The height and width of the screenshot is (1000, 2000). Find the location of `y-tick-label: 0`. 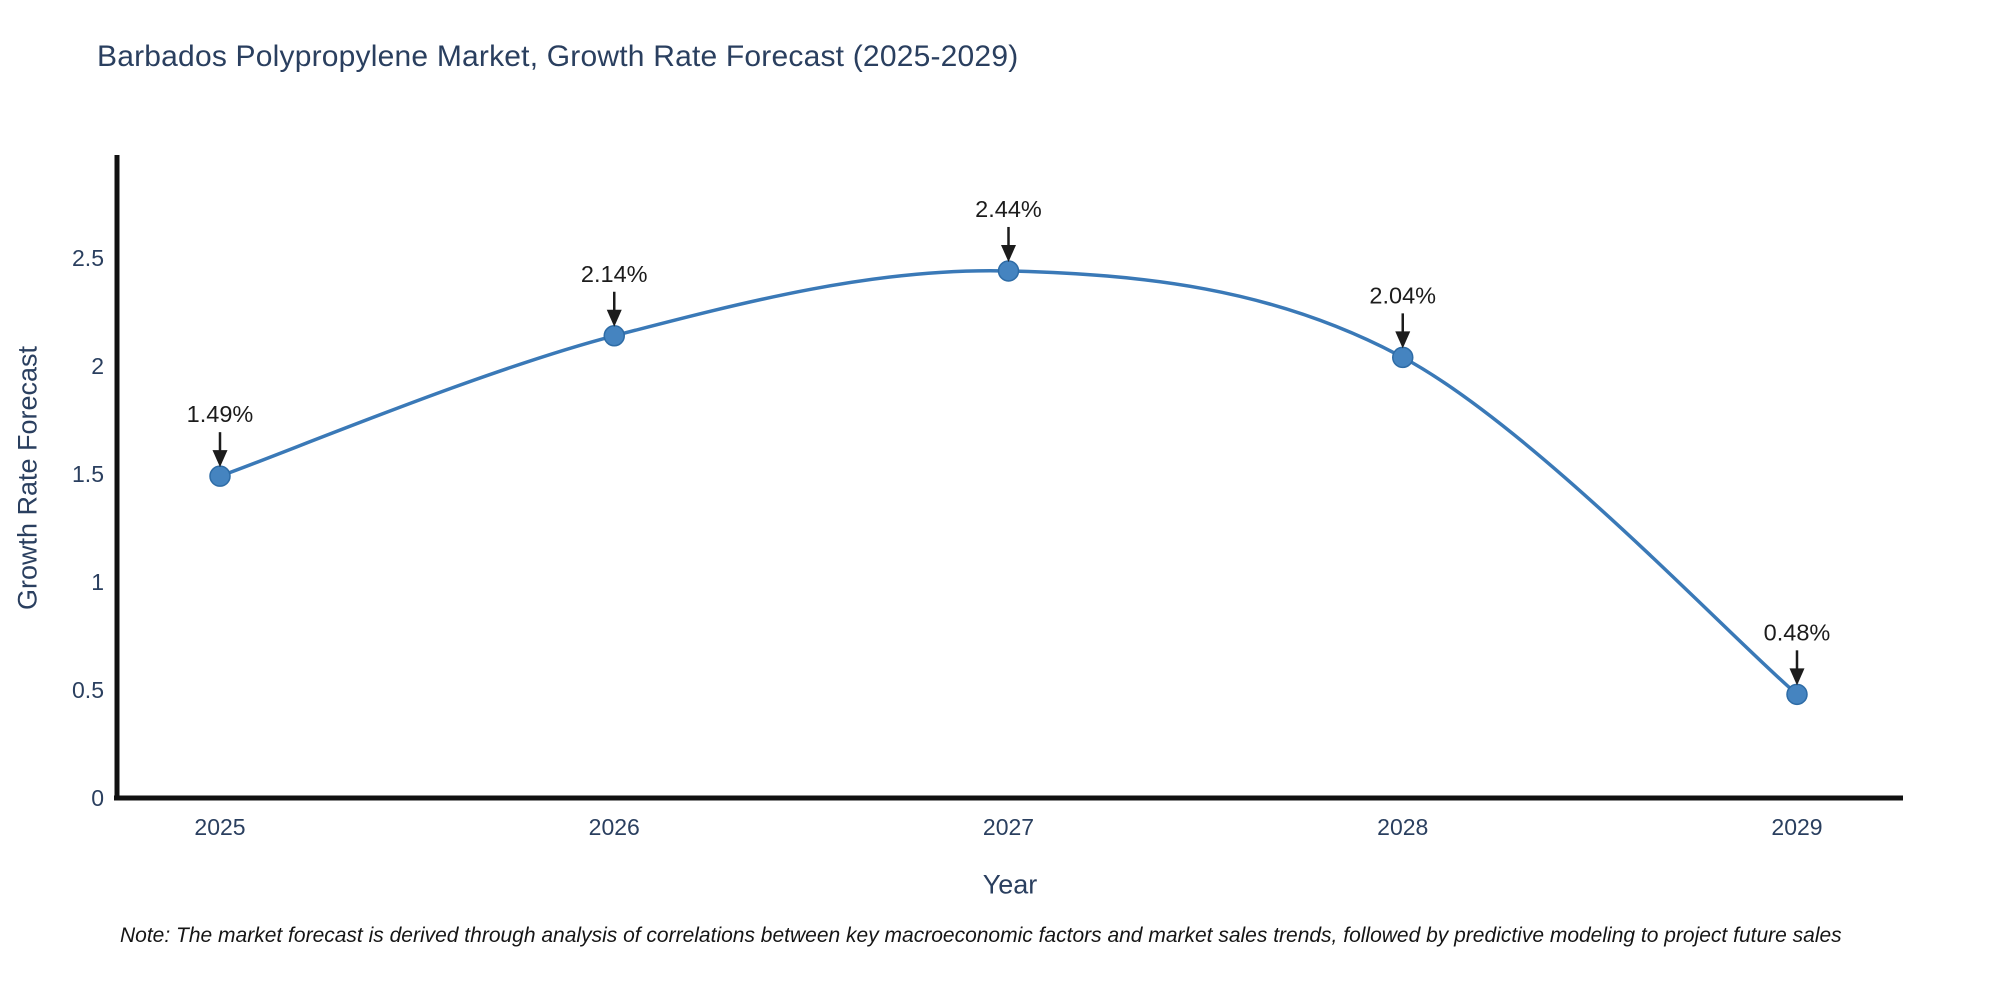

y-tick-label: 0 is located at coordinates (97, 798).